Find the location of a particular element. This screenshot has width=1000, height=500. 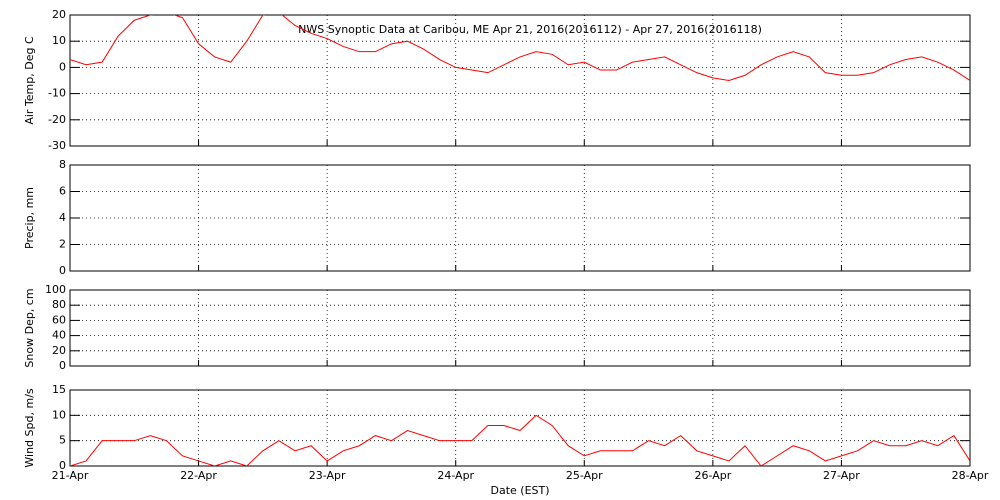

y-tick-label: 100 is located at coordinates (55, 289).